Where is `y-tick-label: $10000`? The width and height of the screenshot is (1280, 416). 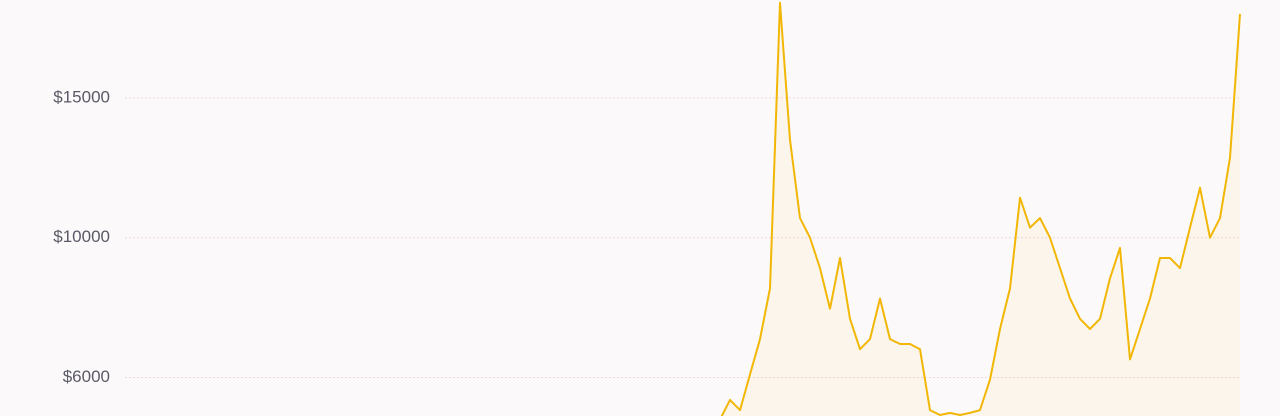 y-tick-label: $10000 is located at coordinates (81, 236).